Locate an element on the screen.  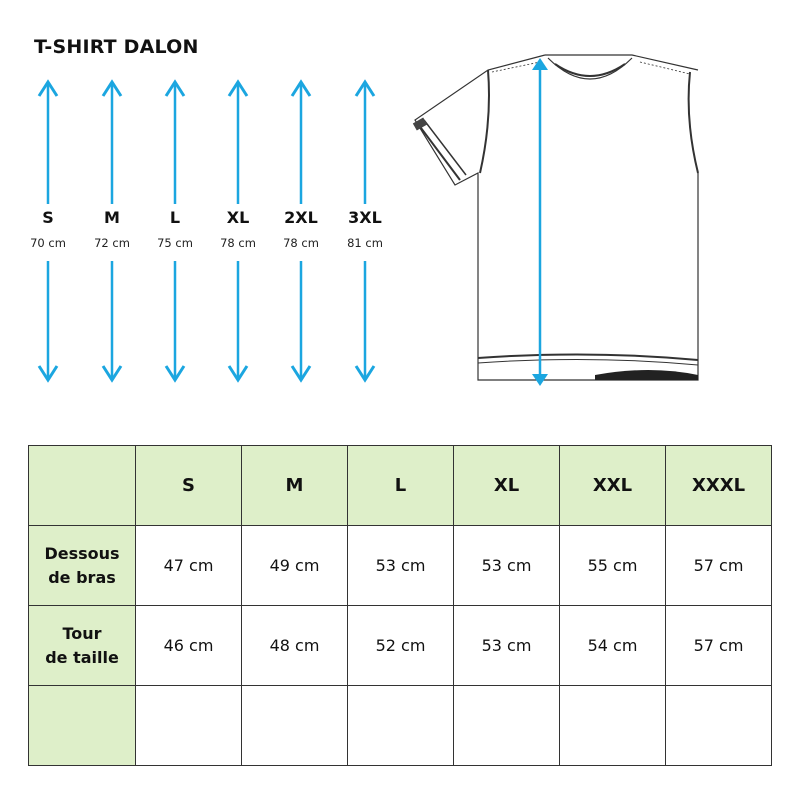
row-label: Tour de taille is located at coordinates (82, 645).